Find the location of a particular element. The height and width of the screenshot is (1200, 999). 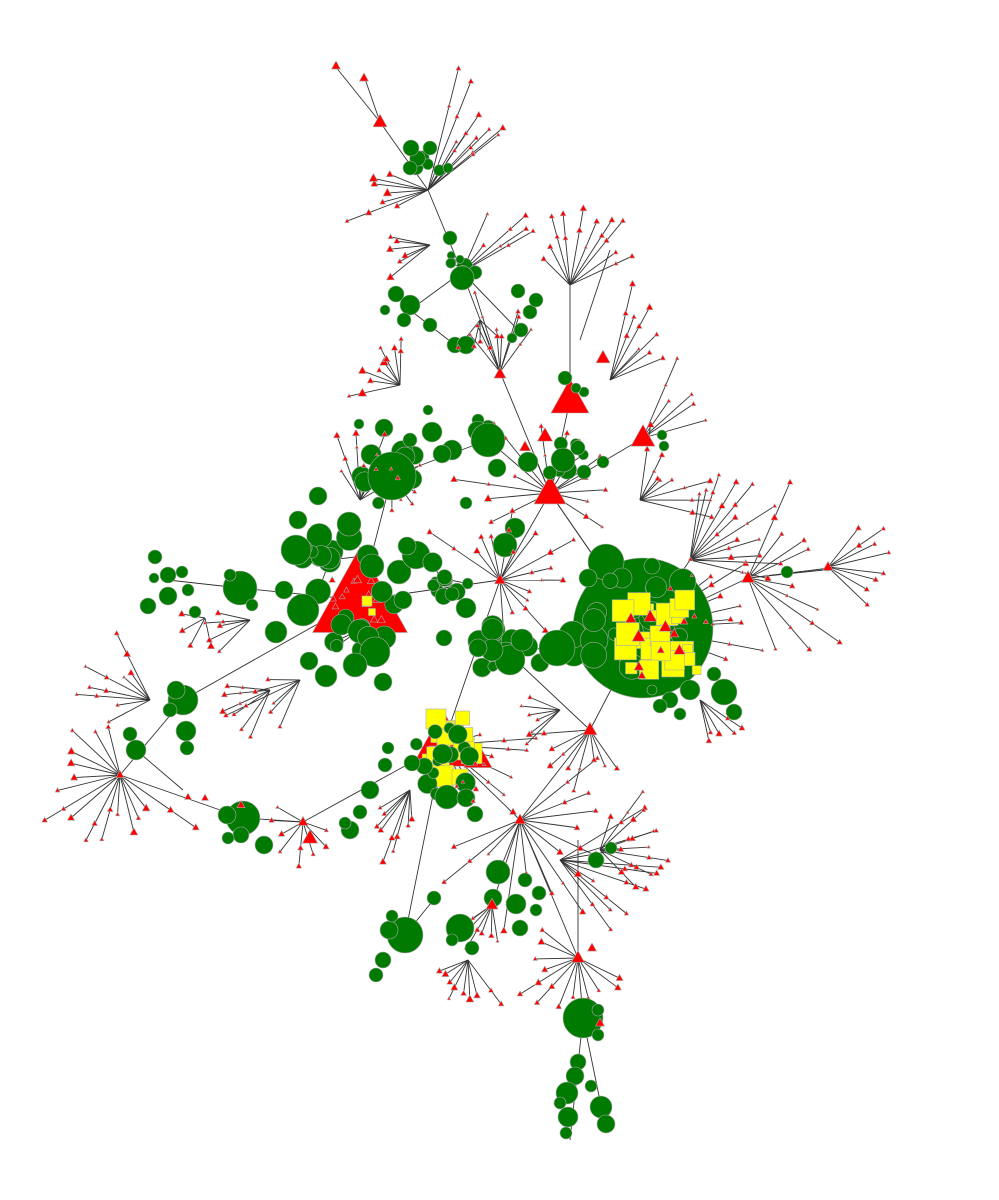

inner-square-node is located at coordinates (684, 600).